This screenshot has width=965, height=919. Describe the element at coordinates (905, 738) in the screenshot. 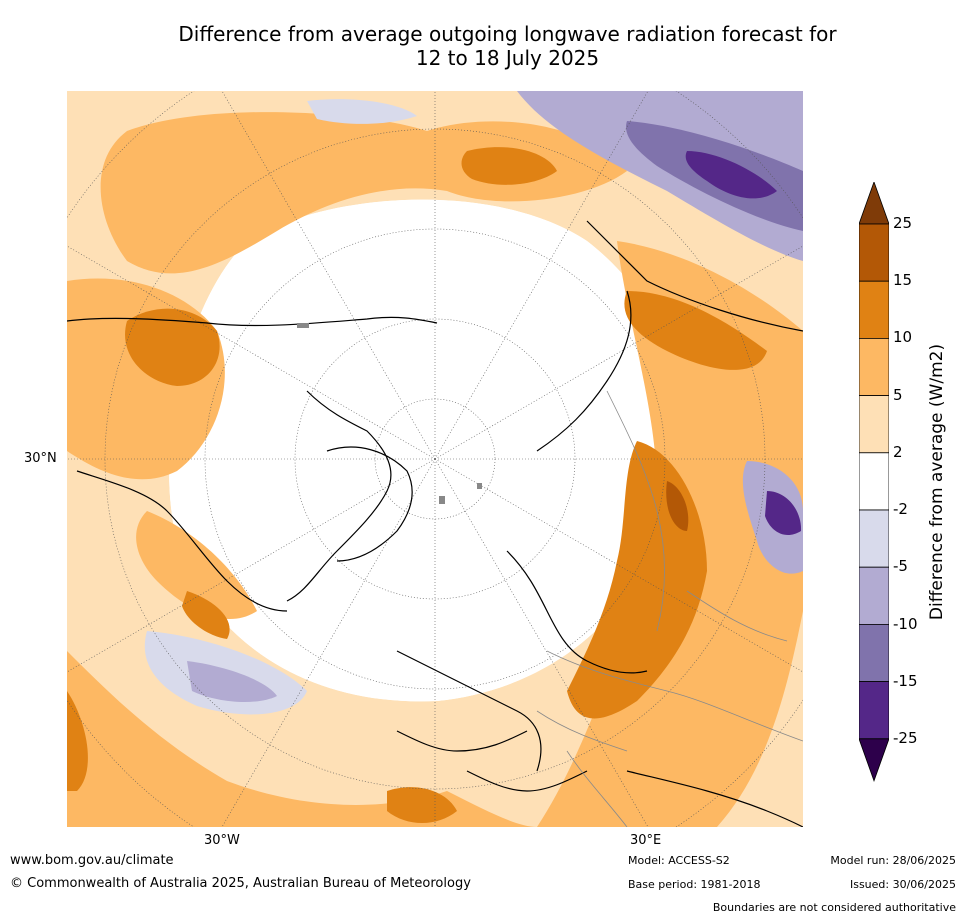

I see `colorbar-tick-neg25: -25` at that location.